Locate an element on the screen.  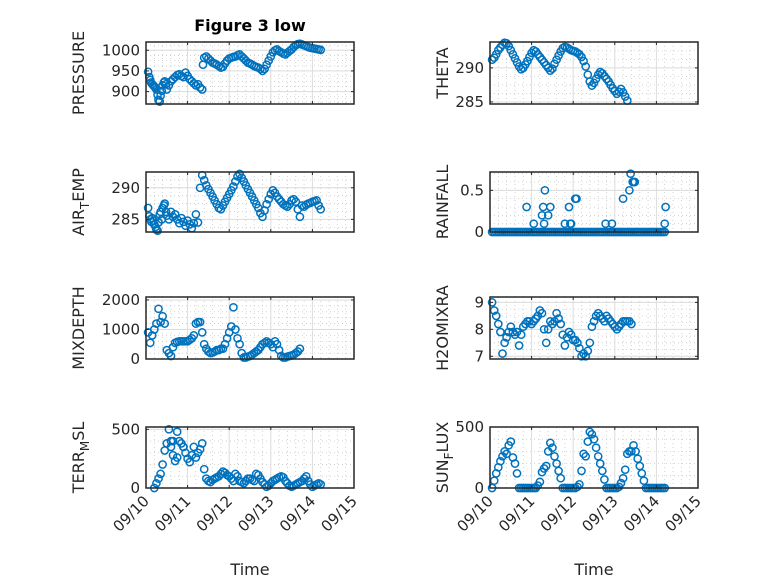
series-markers is located at coordinates (559, 71).